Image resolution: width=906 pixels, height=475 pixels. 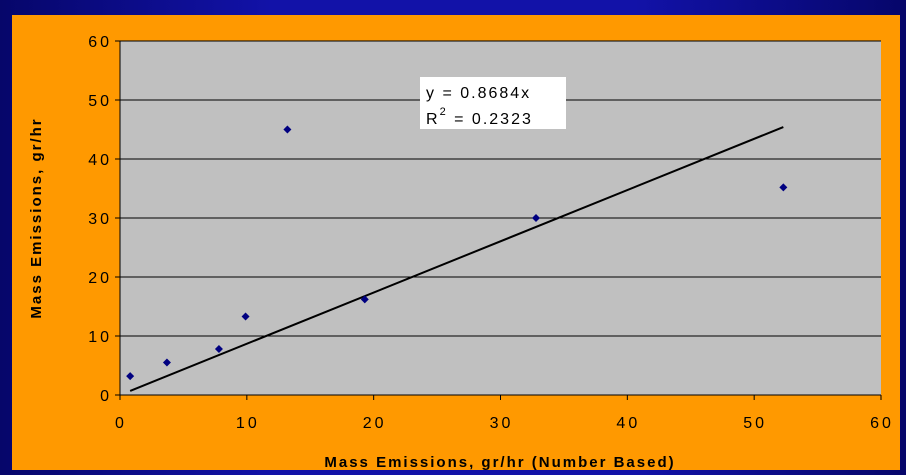 I want to click on y-tick-label-10: 10, so click(x=100, y=337).